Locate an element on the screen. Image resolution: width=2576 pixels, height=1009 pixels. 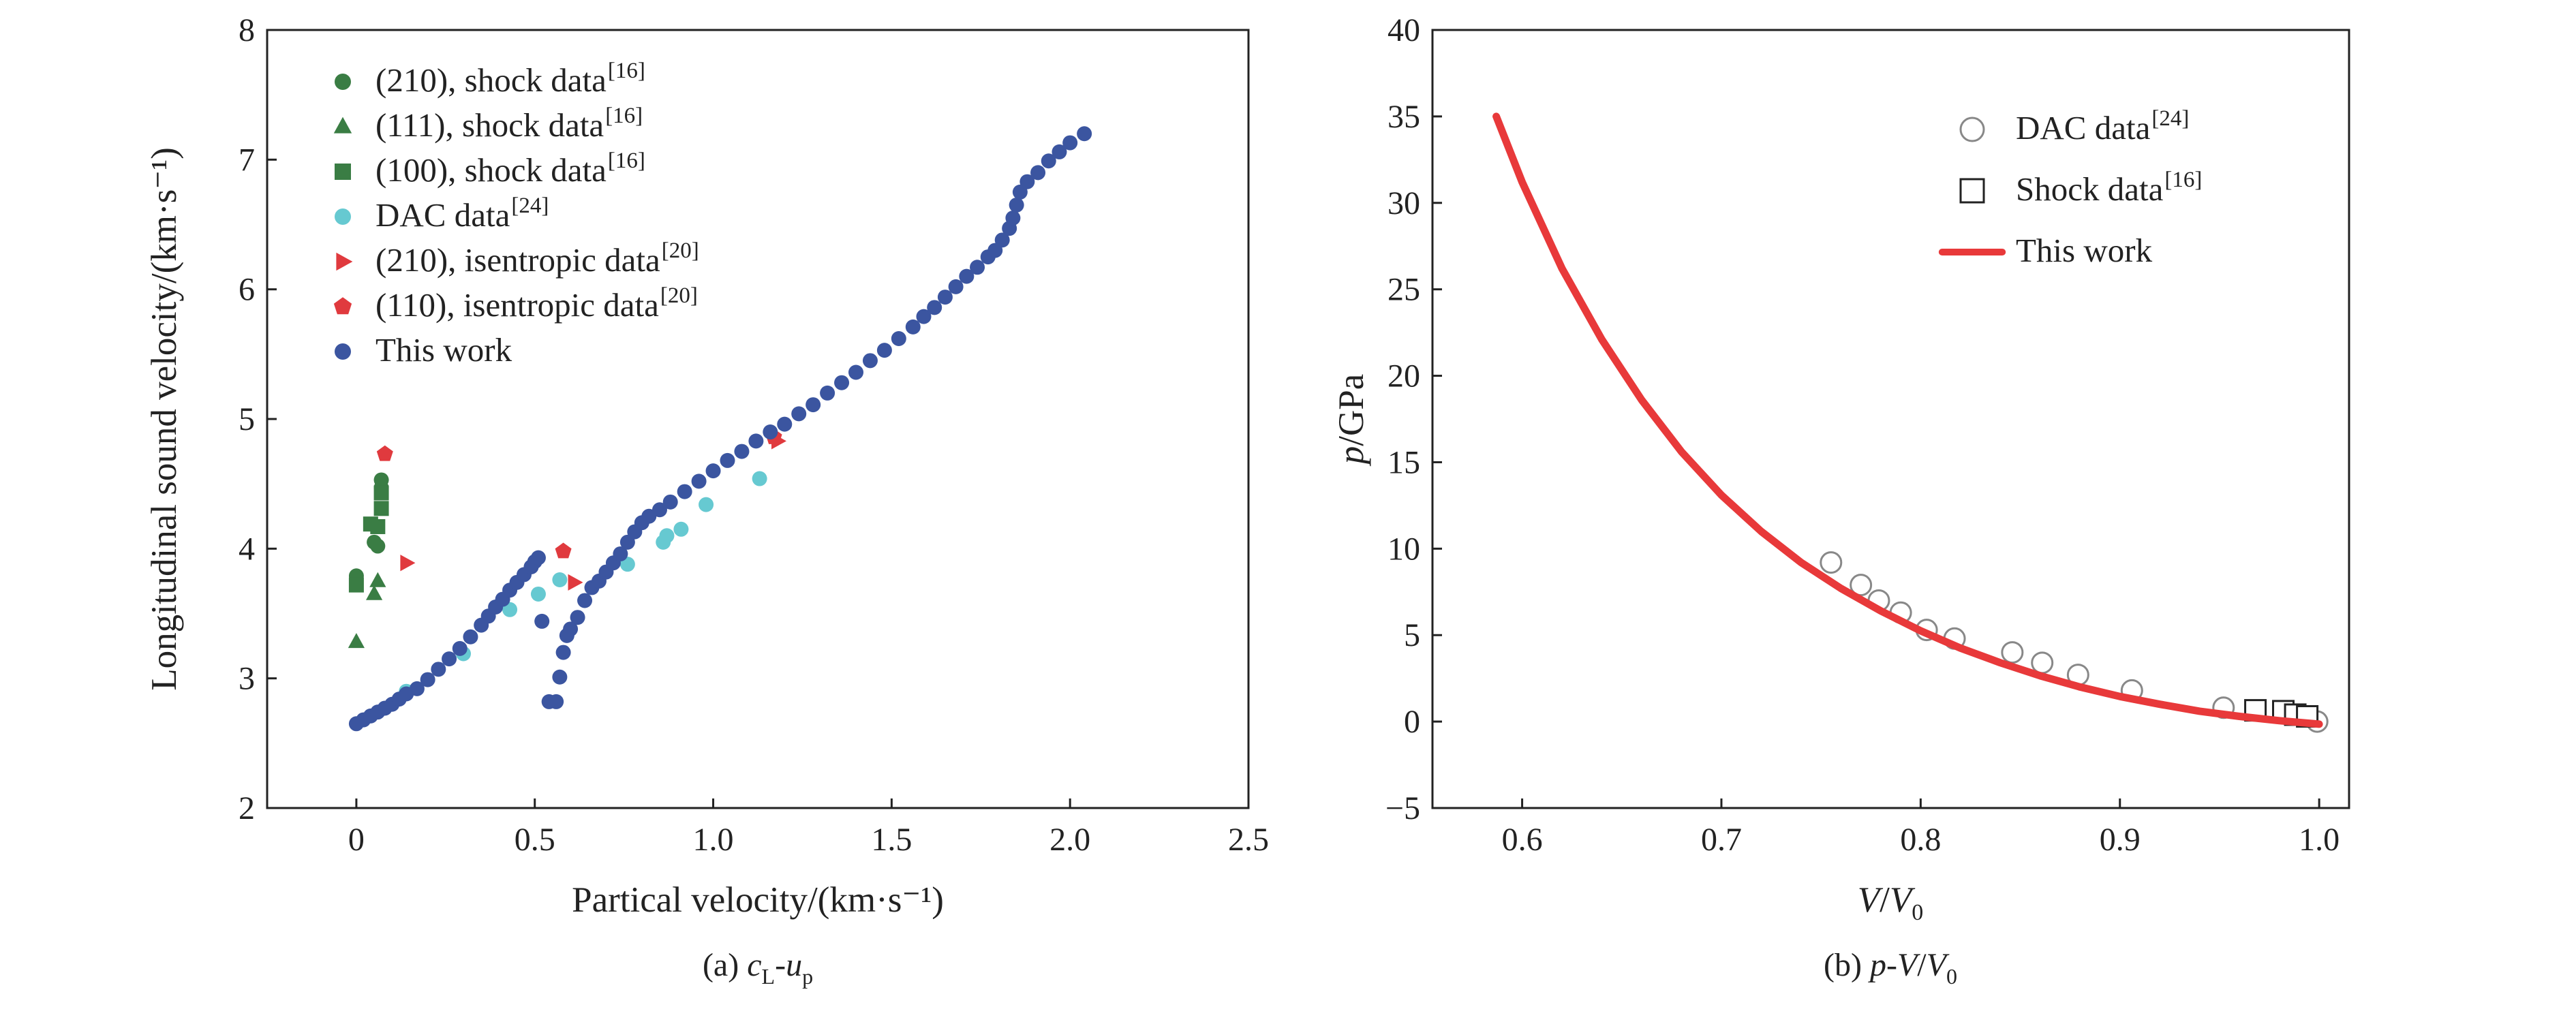
panel-a-ytick-label: 6 is located at coordinates (247, 290).